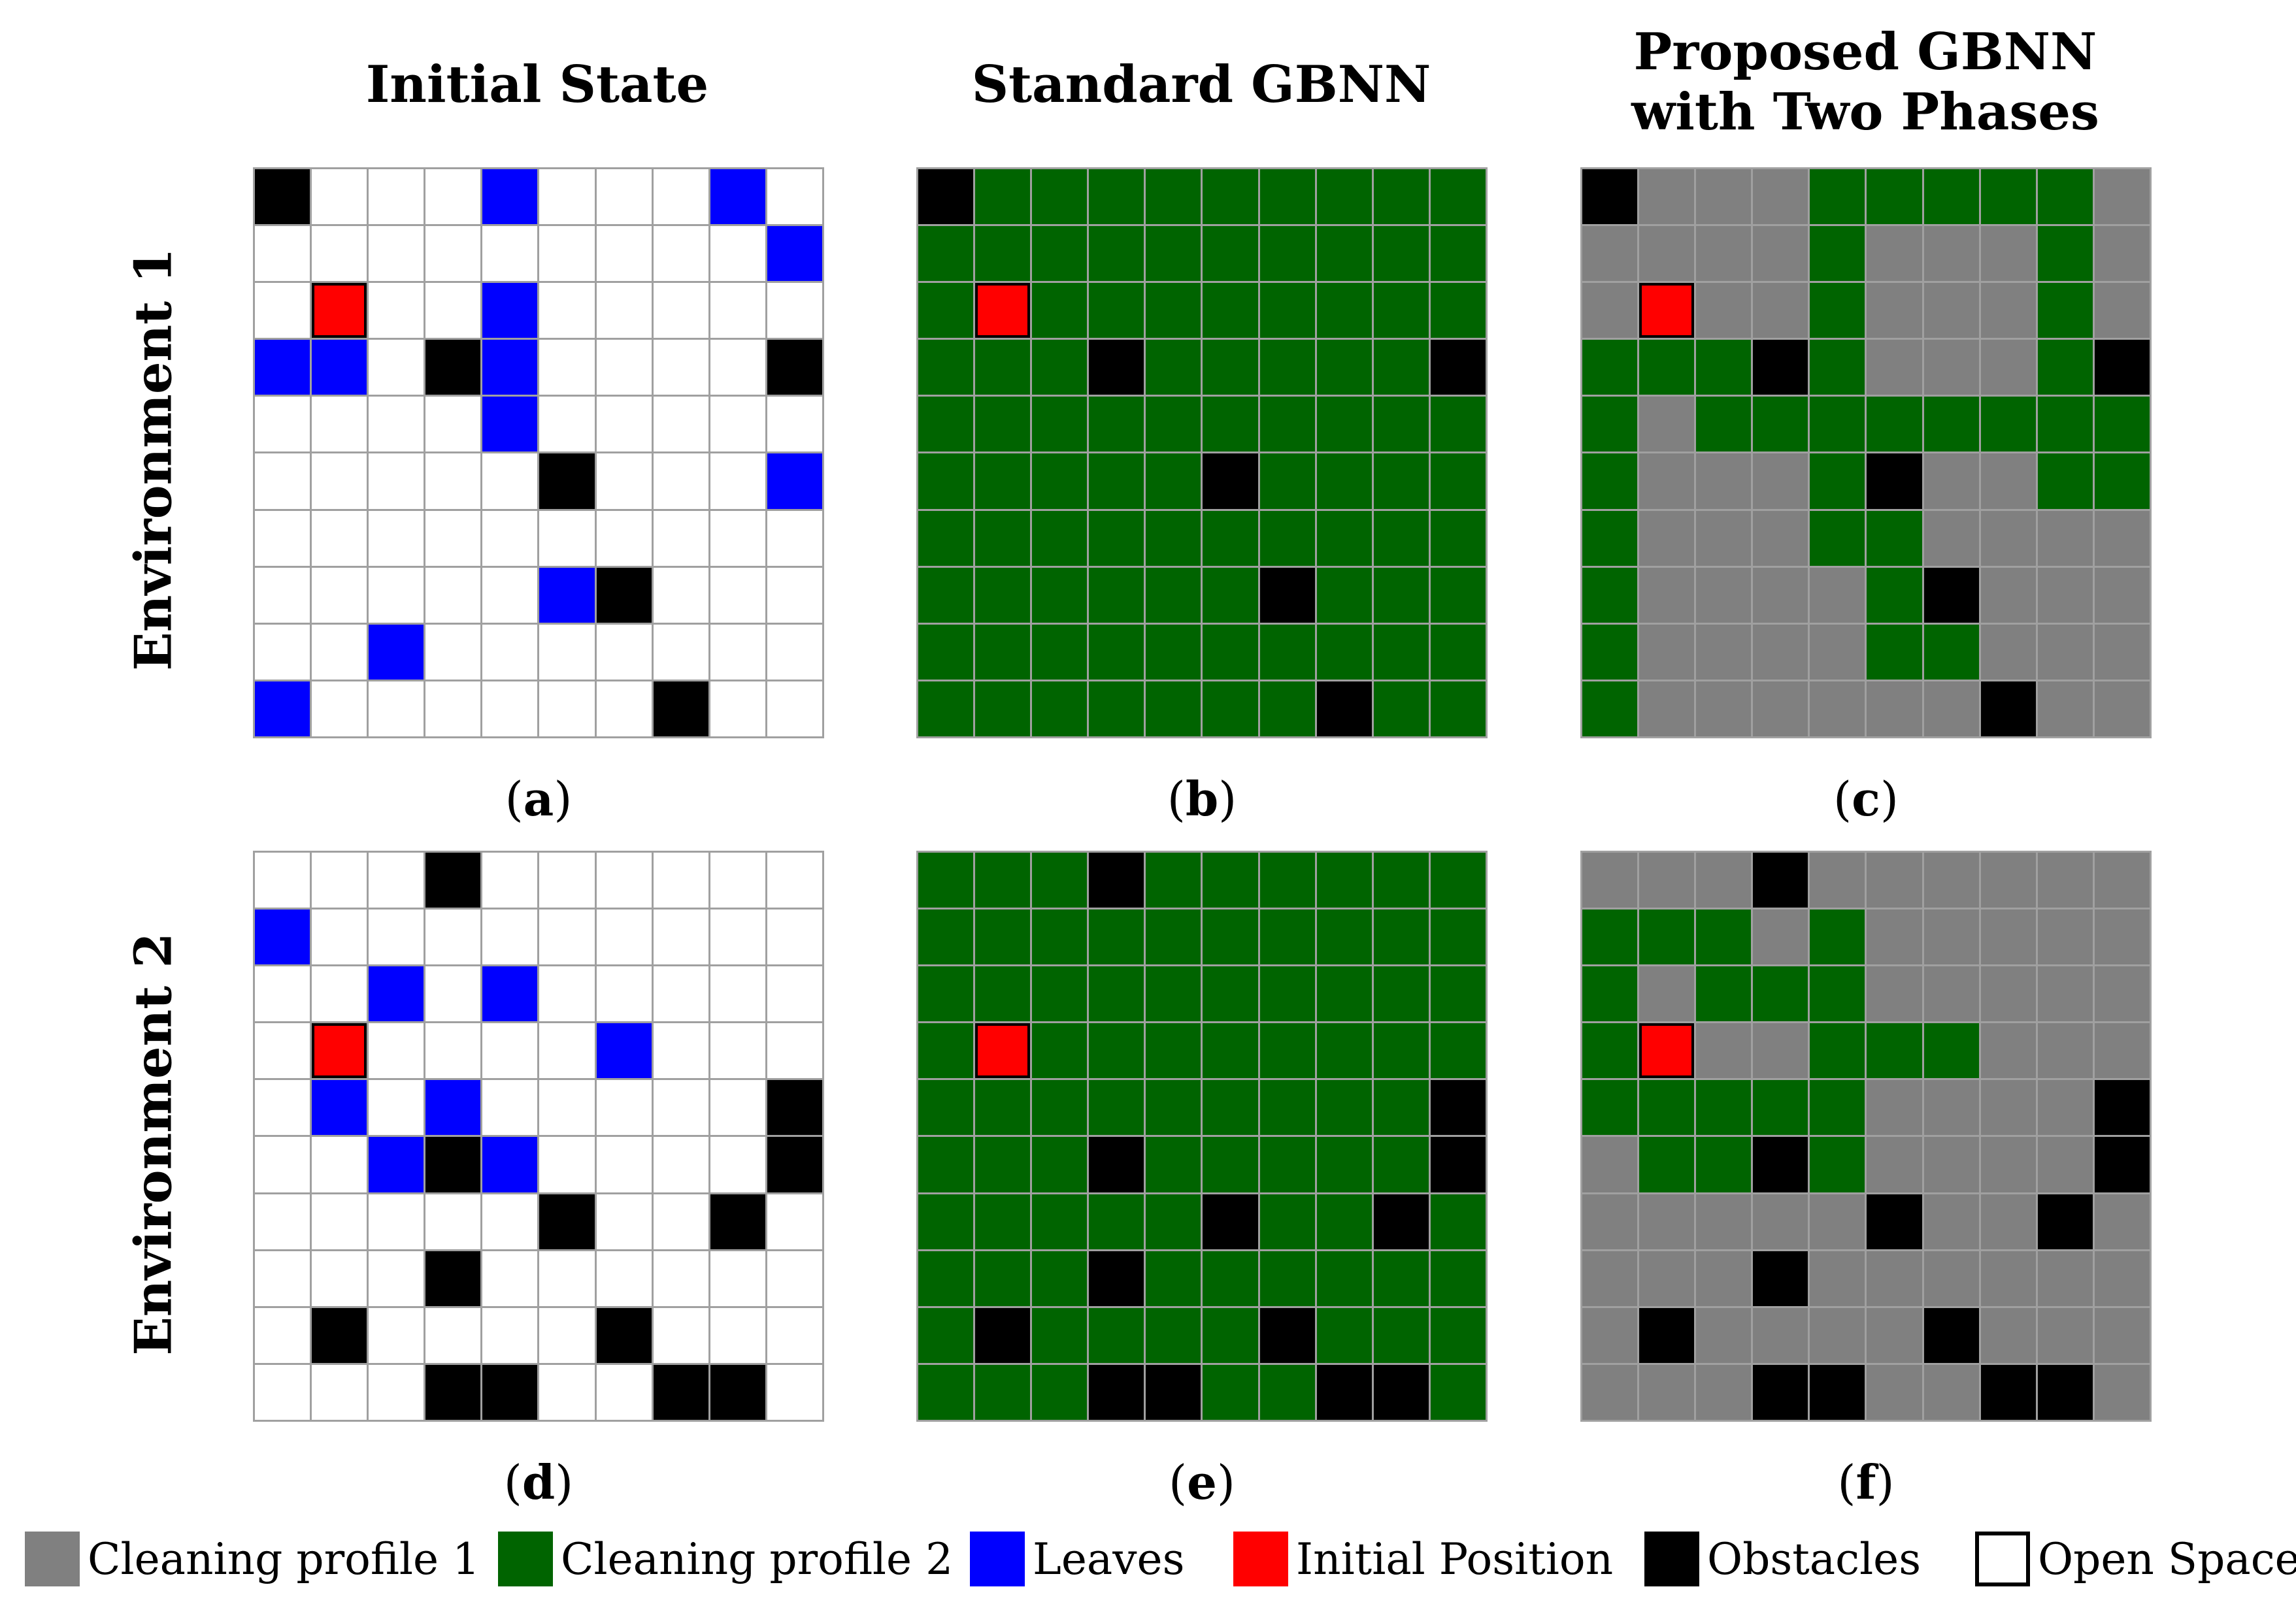 The height and width of the screenshot is (1623, 2296). I want to click on legend-label: Leaves, so click(1109, 1559).